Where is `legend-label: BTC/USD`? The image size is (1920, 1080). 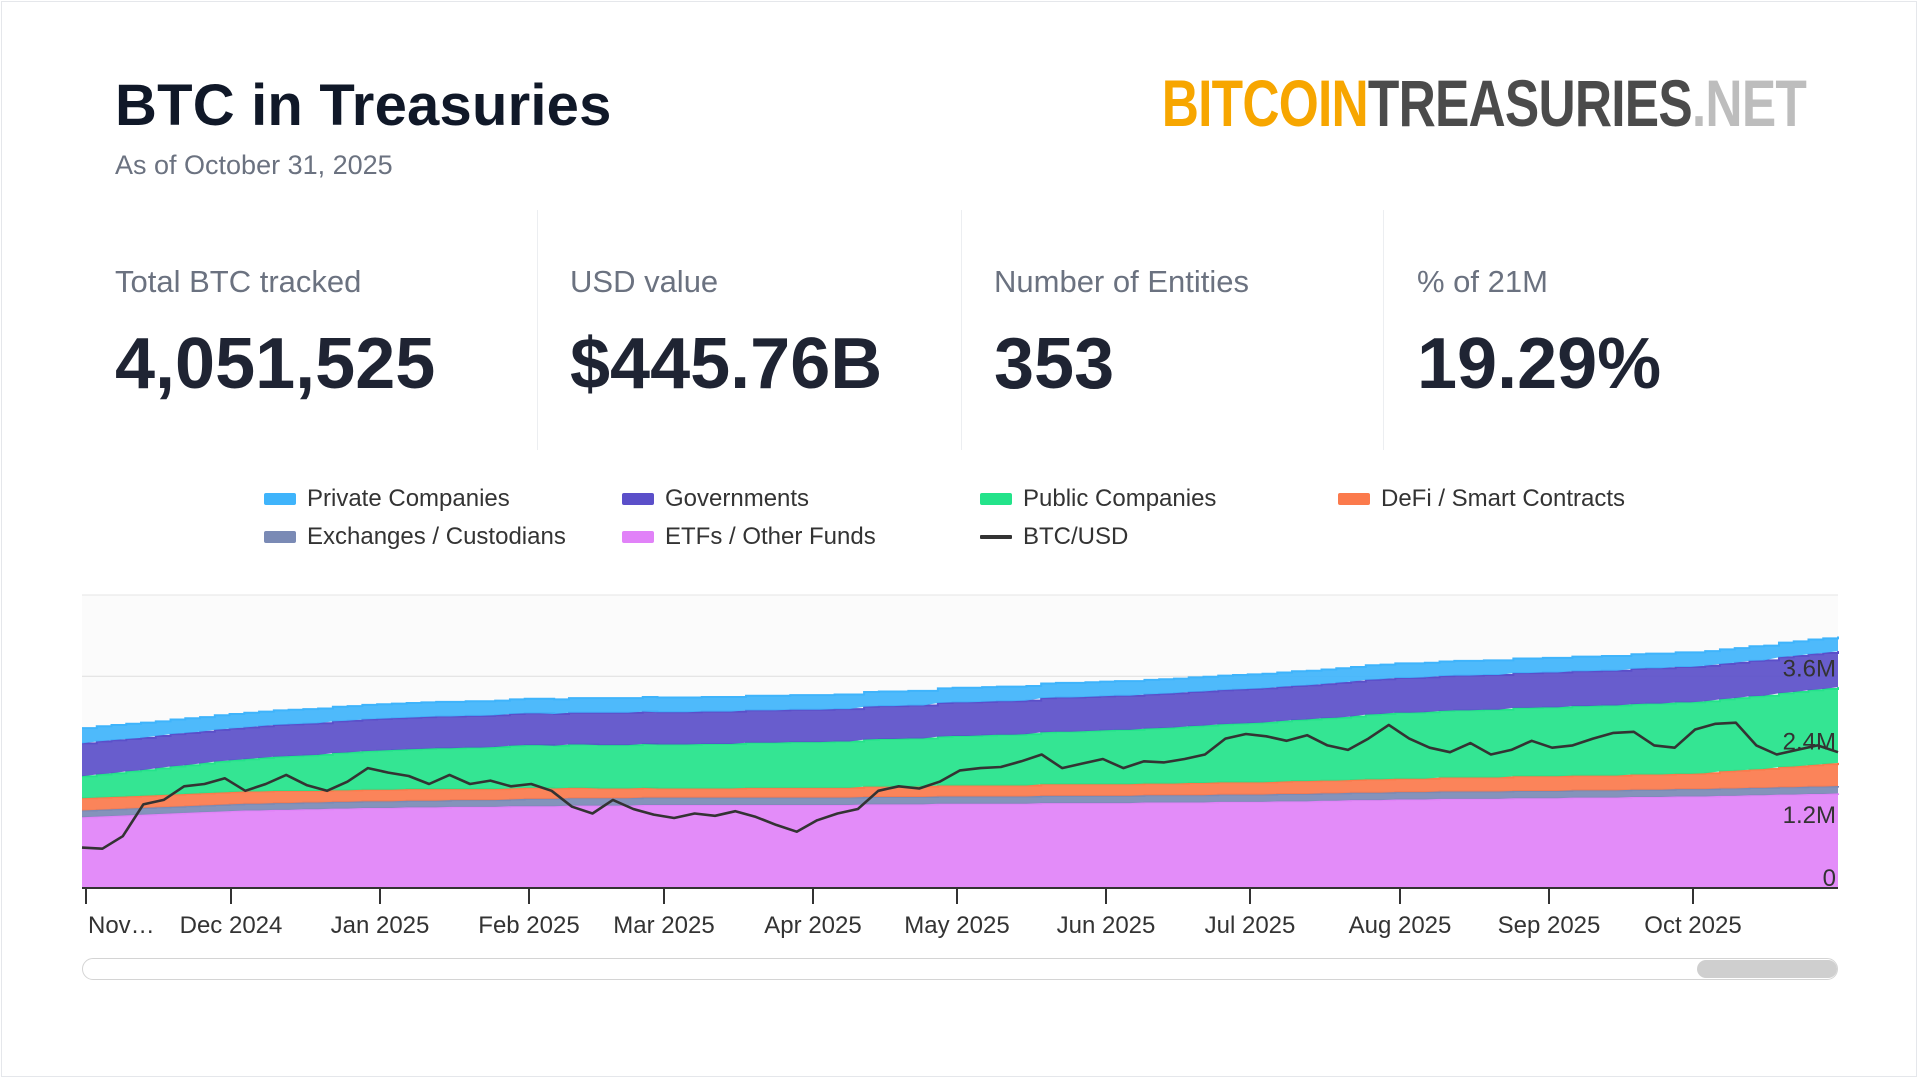
legend-label: BTC/USD is located at coordinates (1076, 536).